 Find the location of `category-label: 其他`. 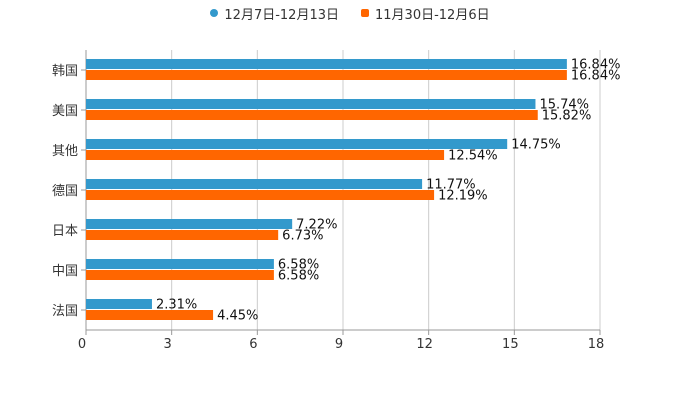

category-label: 其他 is located at coordinates (65, 151).